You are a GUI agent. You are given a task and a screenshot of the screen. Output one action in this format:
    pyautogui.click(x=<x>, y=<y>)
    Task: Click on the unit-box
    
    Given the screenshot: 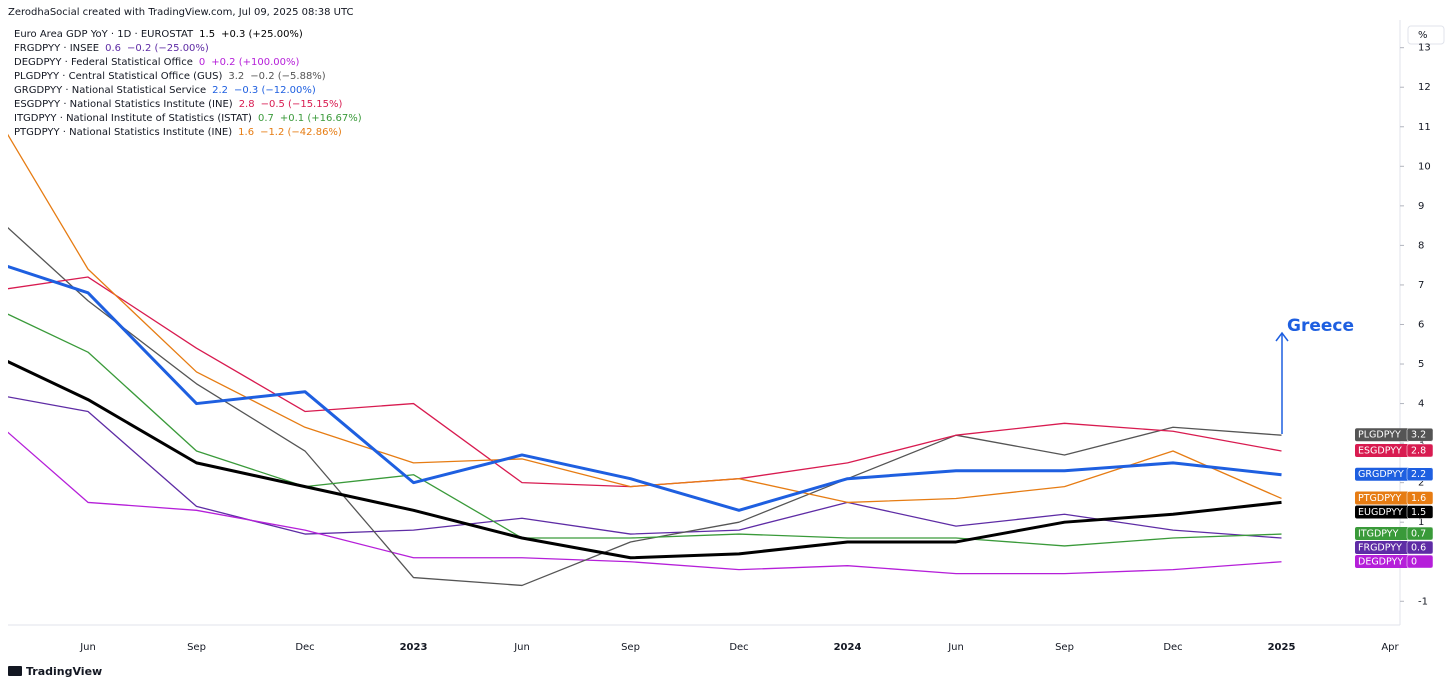 What is the action you would take?
    pyautogui.click(x=1426, y=35)
    